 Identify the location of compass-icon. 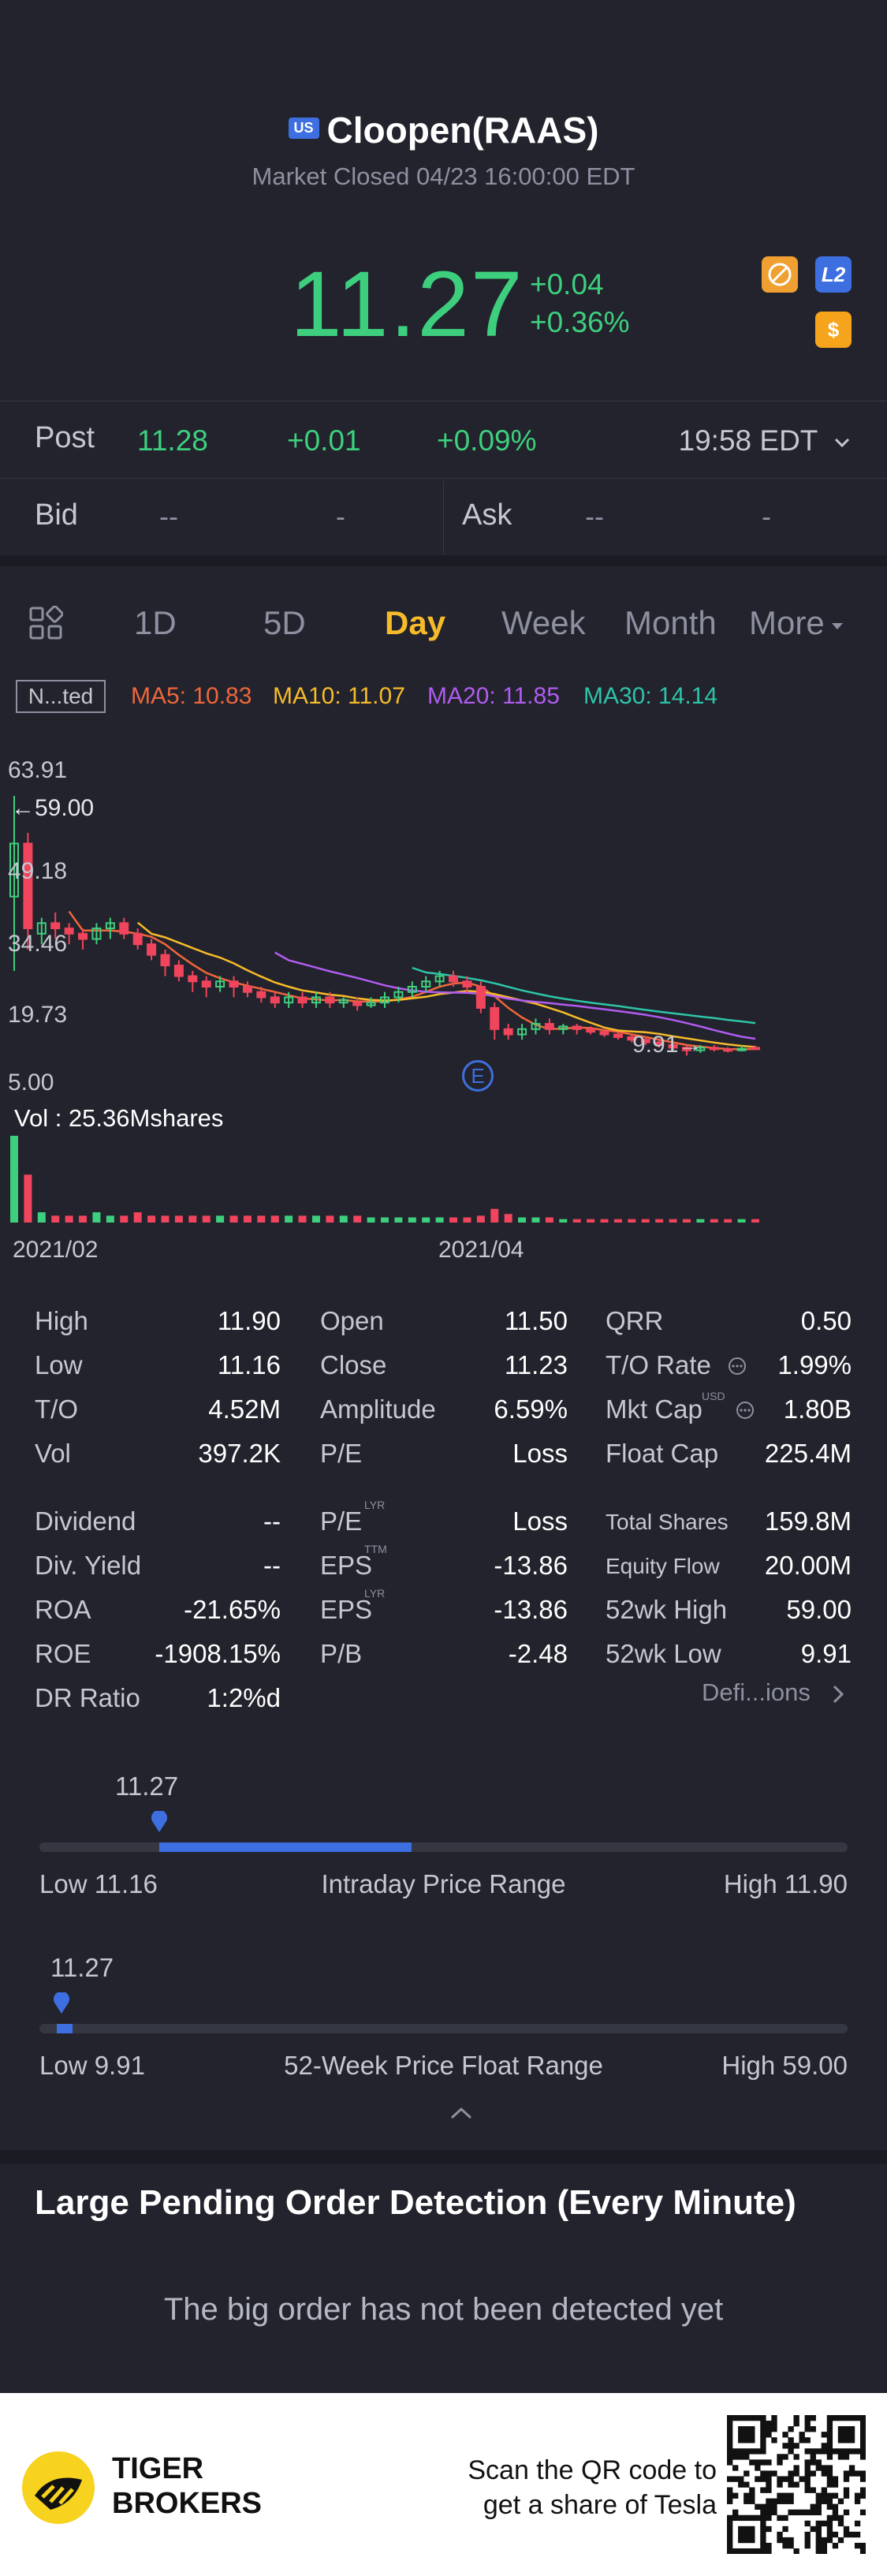
(780, 274).